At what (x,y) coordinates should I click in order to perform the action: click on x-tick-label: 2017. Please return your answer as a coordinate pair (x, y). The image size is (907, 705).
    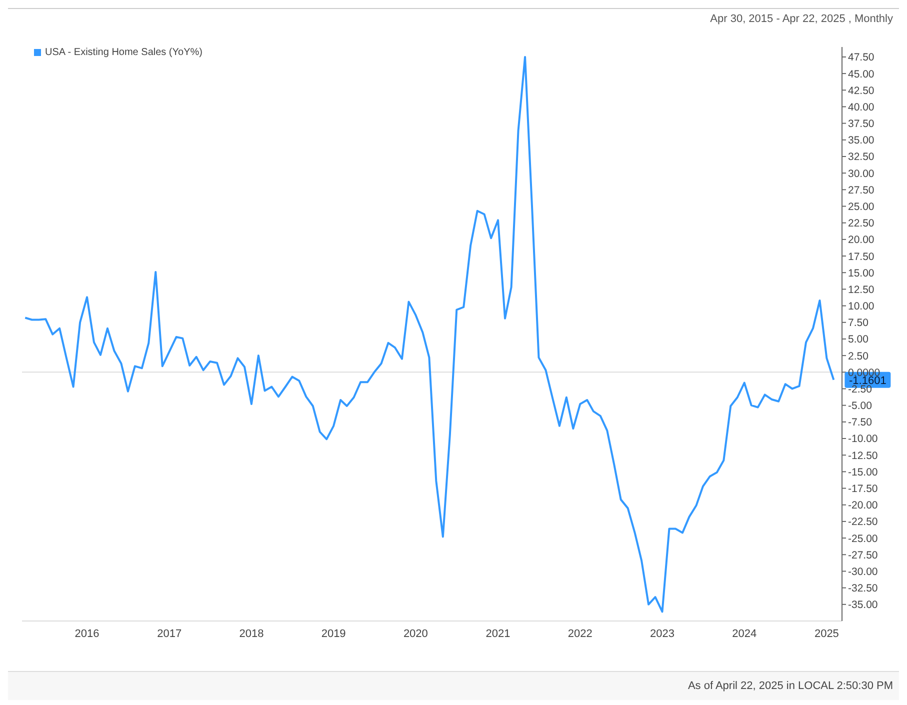
    Looking at the image, I should click on (169, 634).